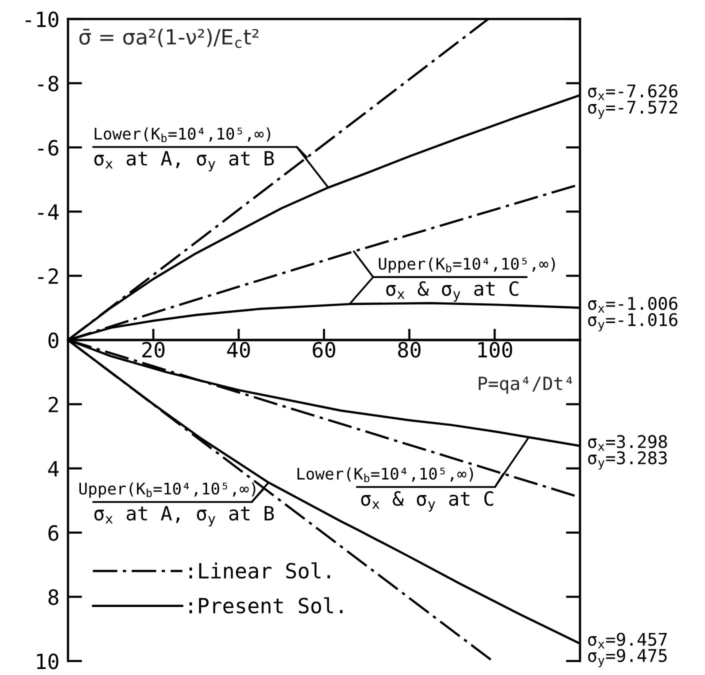 This screenshot has width=705, height=675. I want to click on annotation: σ$_{x}$=3.298 σ$_{y}$=3.283, so click(627, 452).